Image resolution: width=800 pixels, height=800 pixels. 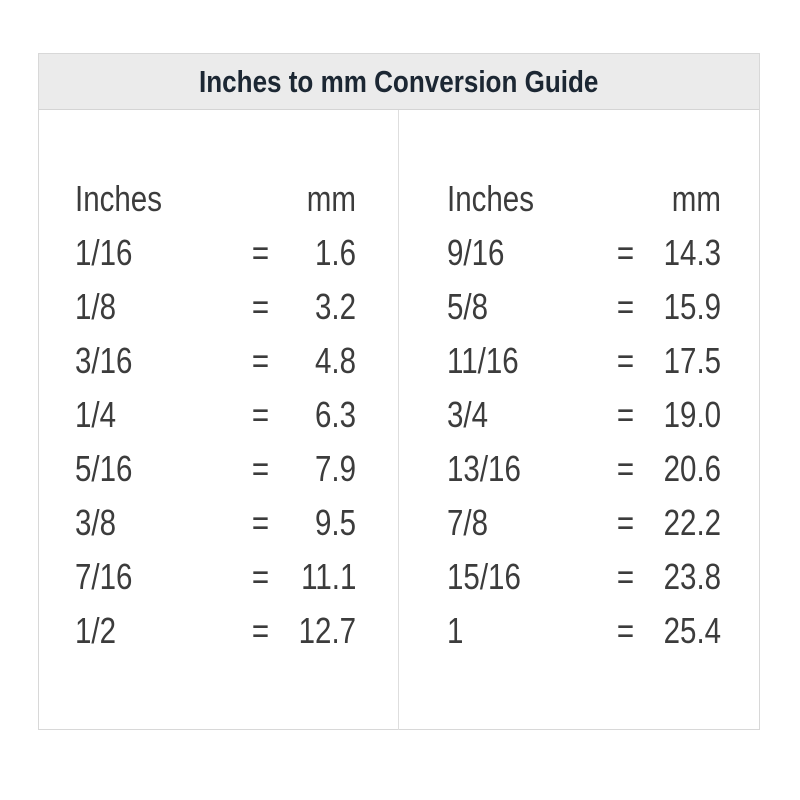 I want to click on inches-value: 1, so click(x=455, y=630).